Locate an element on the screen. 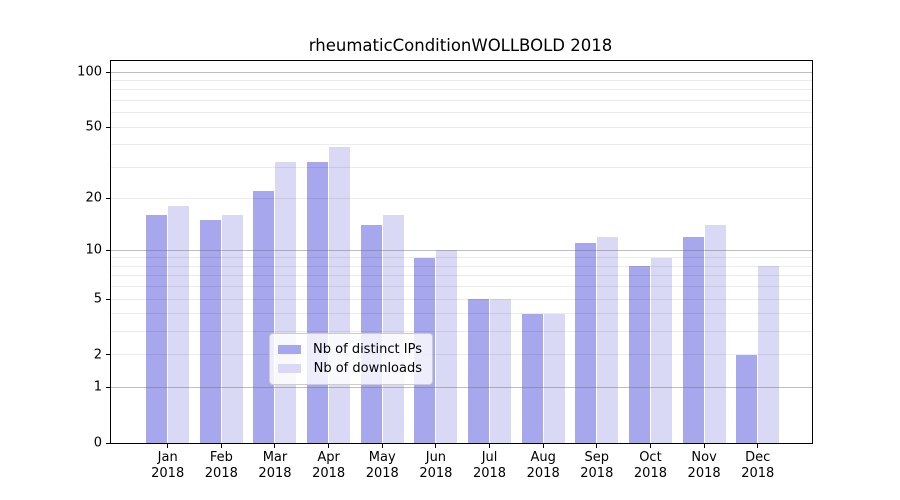  bar-nov-downloads is located at coordinates (715, 334).